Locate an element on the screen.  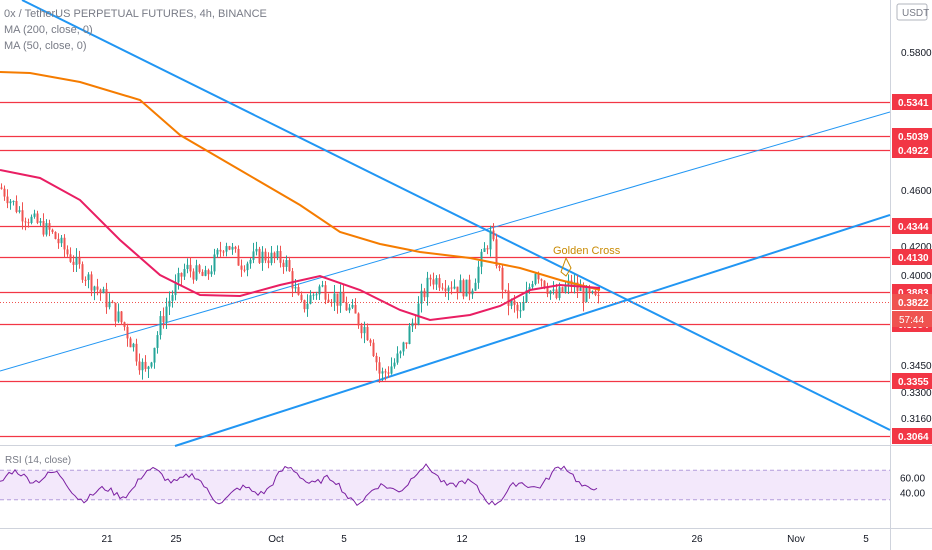
price-tick-label: 0.4600 is located at coordinates (916, 191).